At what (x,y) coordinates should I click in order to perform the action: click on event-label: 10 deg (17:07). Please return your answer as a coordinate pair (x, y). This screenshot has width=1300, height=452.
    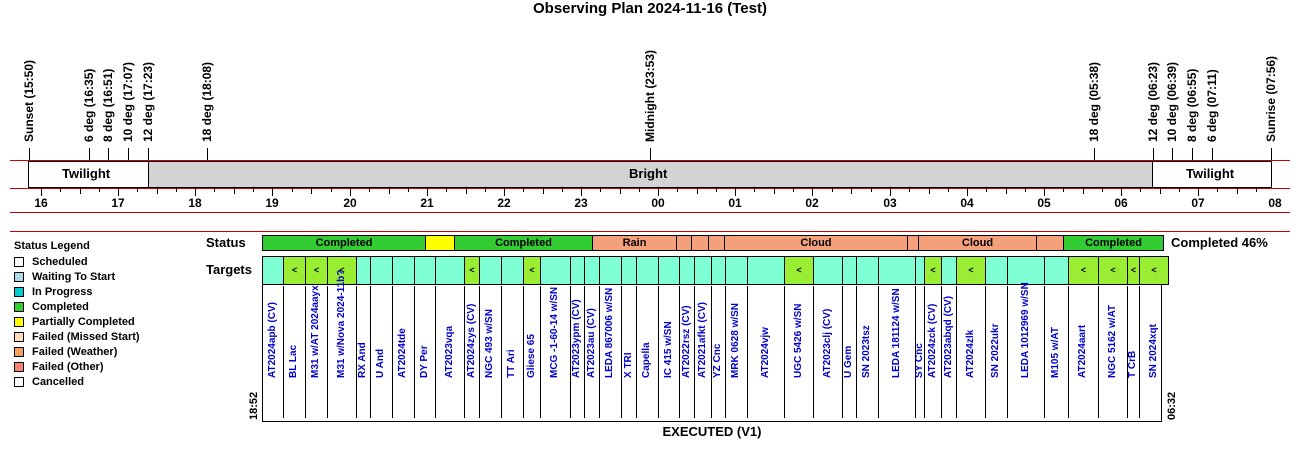
    Looking at the image, I should click on (128, 101).